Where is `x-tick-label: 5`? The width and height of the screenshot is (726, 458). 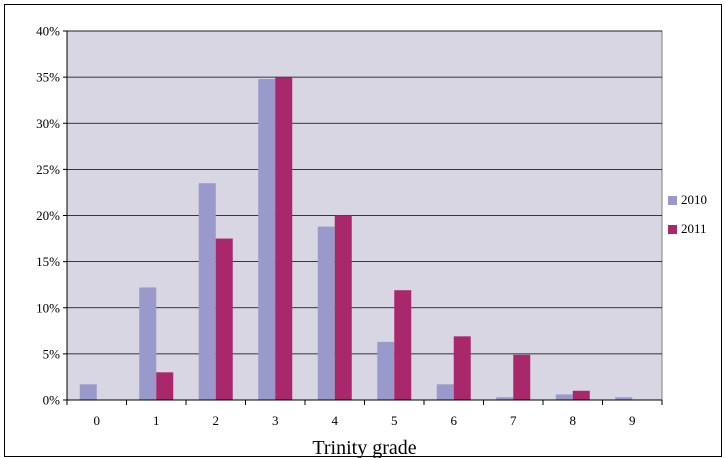 x-tick-label: 5 is located at coordinates (394, 420).